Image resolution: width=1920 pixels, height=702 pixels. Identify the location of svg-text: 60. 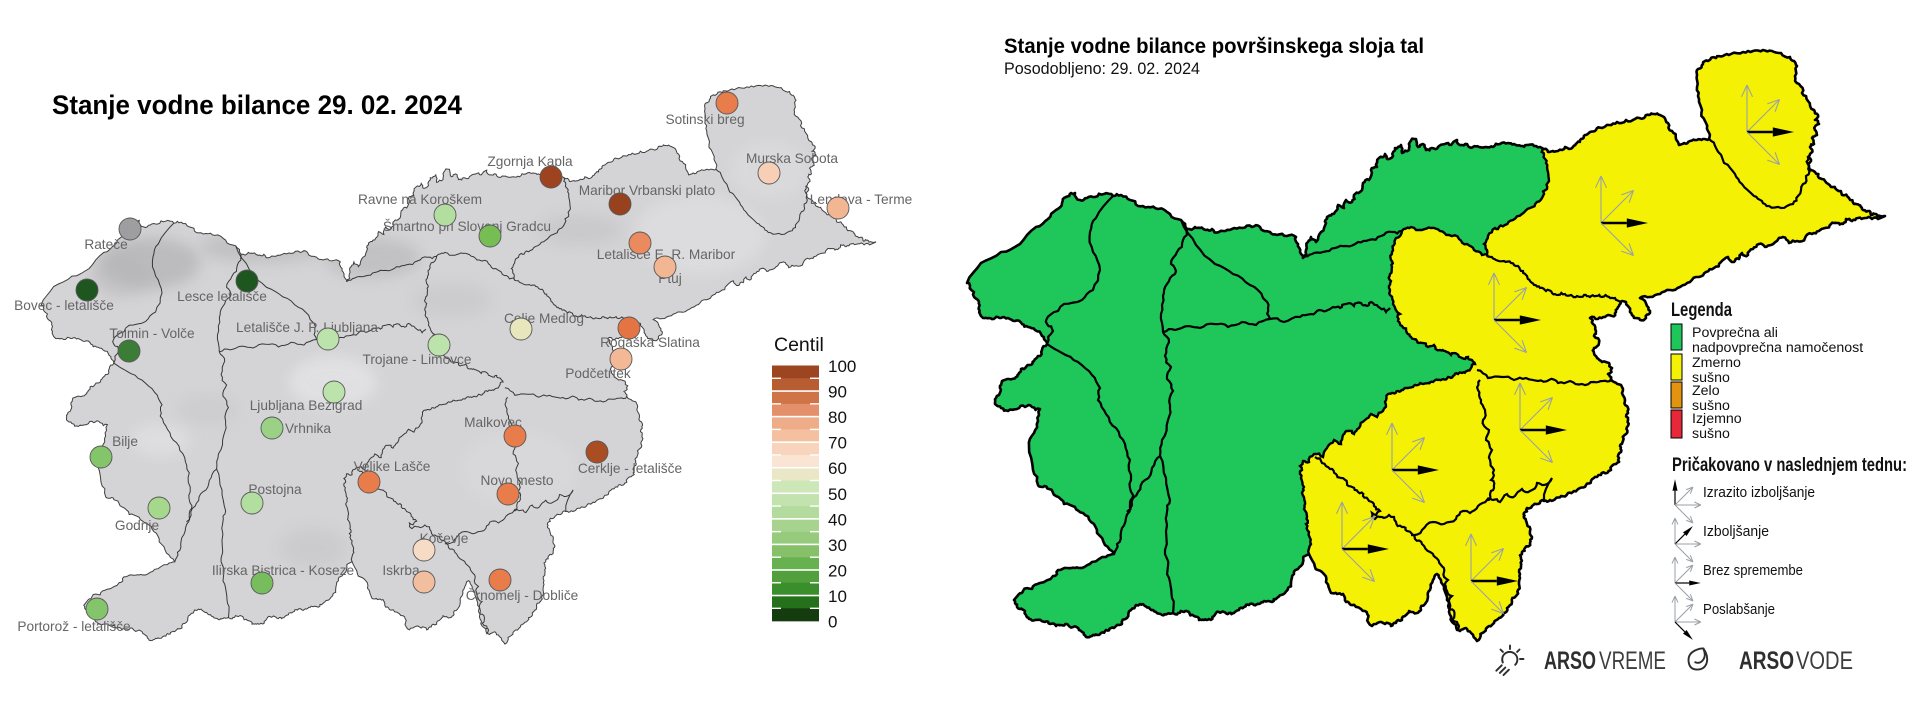
(837, 468).